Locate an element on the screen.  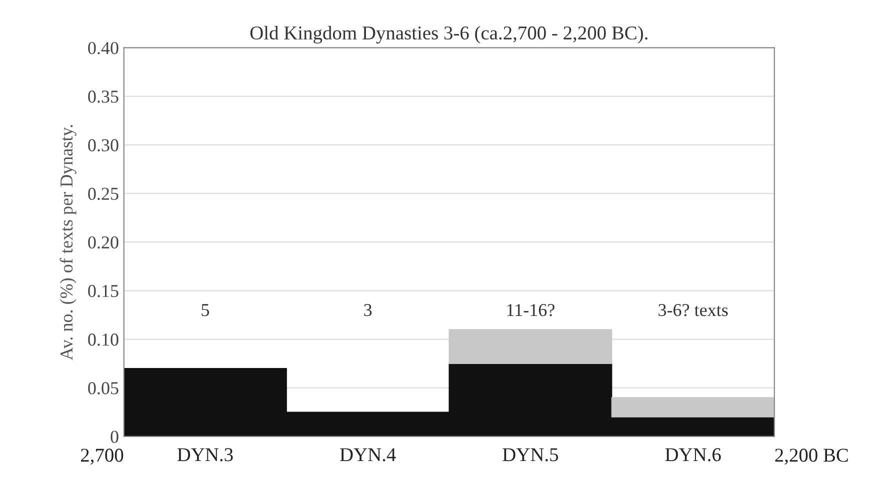
annotation: 3-6? texts is located at coordinates (693, 310).